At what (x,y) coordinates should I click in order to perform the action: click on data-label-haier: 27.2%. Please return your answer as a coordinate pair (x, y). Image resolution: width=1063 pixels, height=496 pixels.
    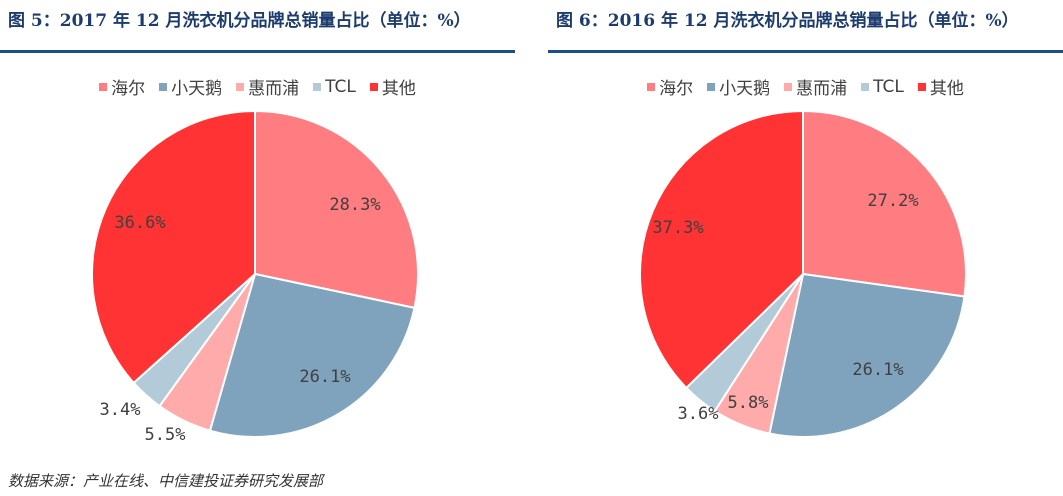
    Looking at the image, I should click on (892, 201).